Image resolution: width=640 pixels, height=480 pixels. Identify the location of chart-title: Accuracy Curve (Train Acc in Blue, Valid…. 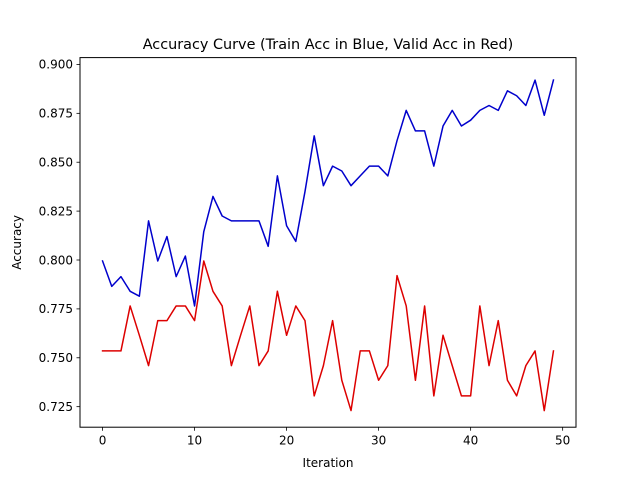
(328, 45).